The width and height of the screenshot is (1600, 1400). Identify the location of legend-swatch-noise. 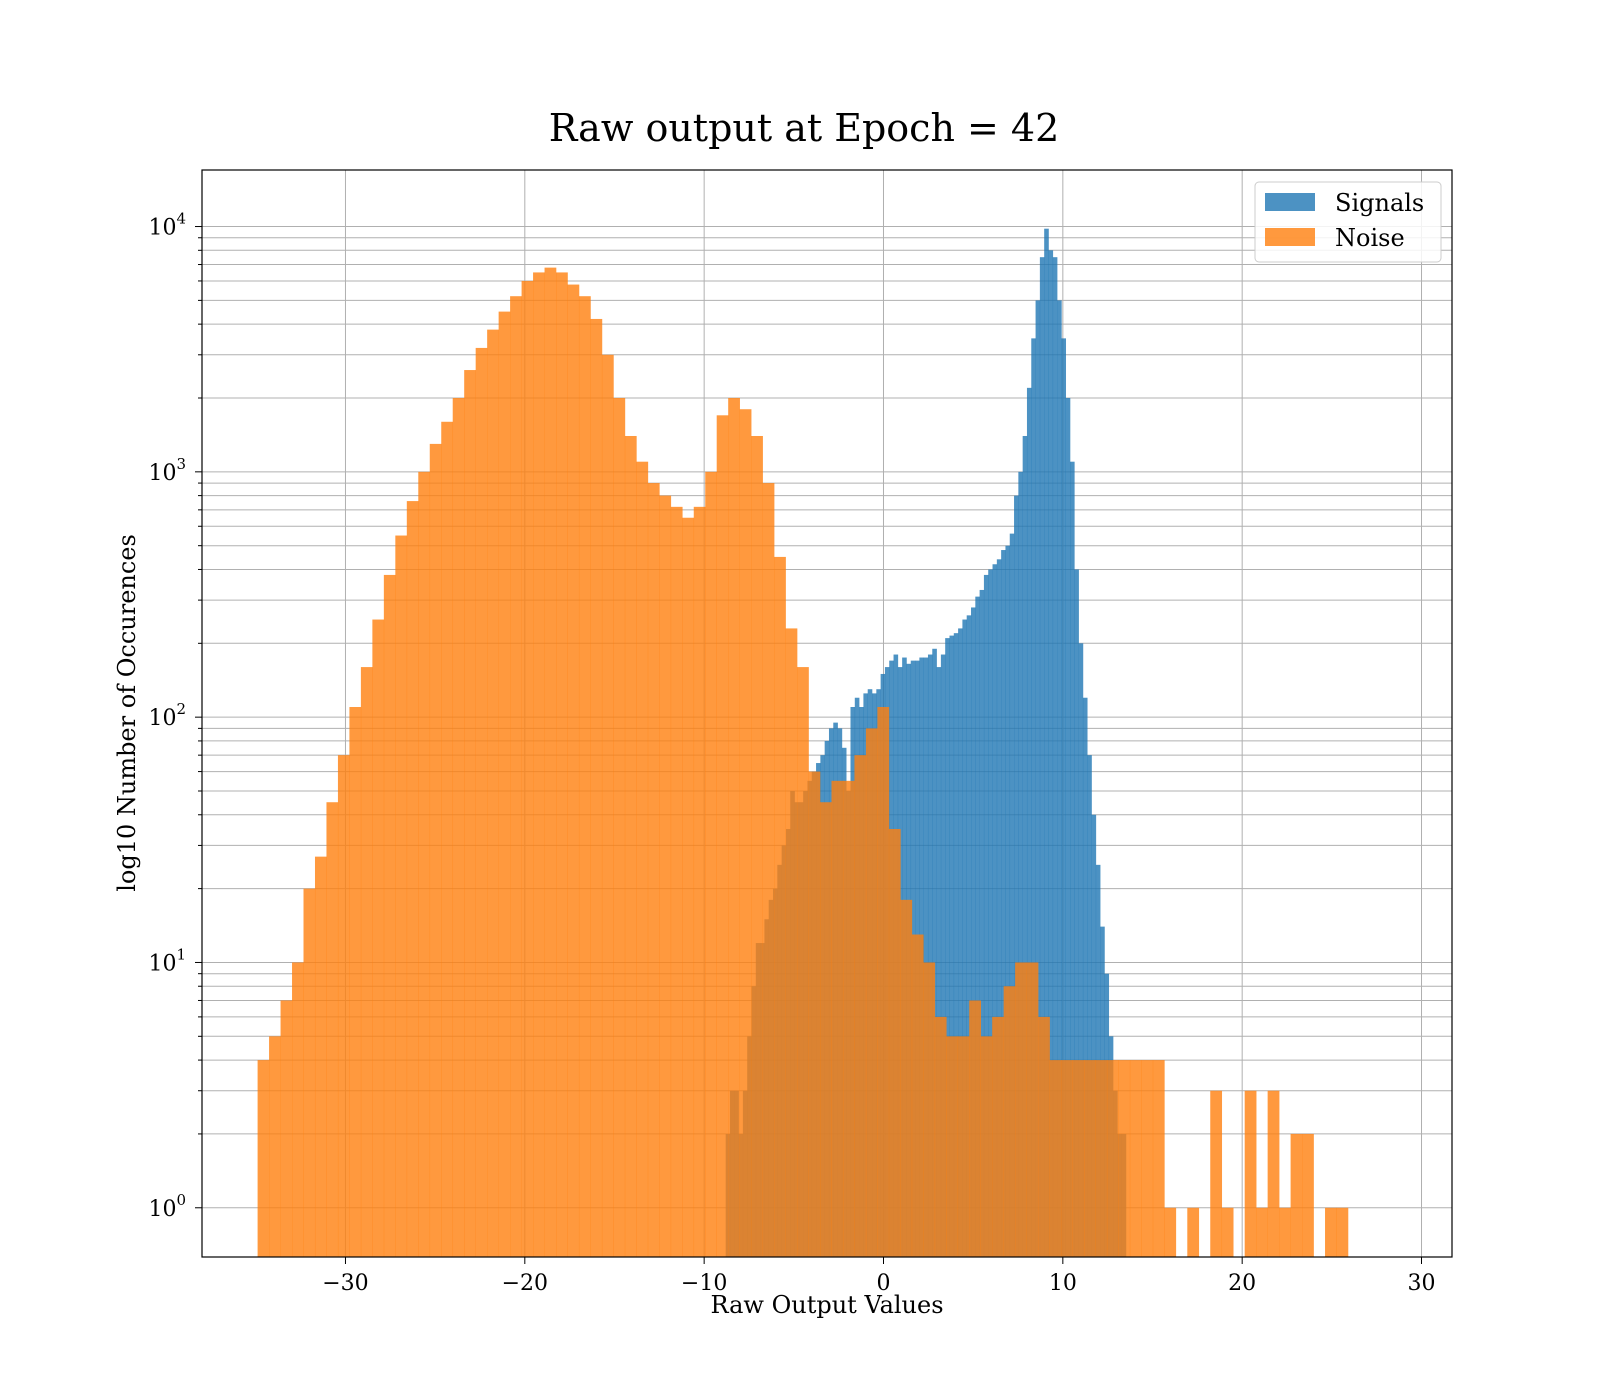
(1290, 237).